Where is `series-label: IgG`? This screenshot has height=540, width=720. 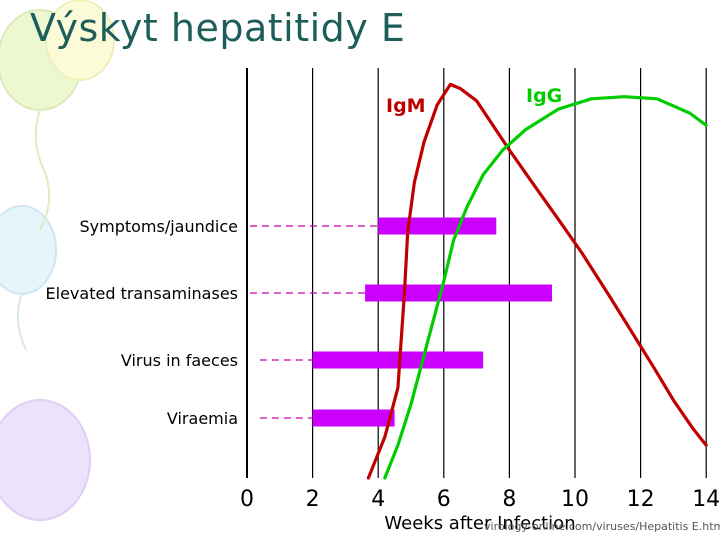
series-label: IgG is located at coordinates (544, 96).